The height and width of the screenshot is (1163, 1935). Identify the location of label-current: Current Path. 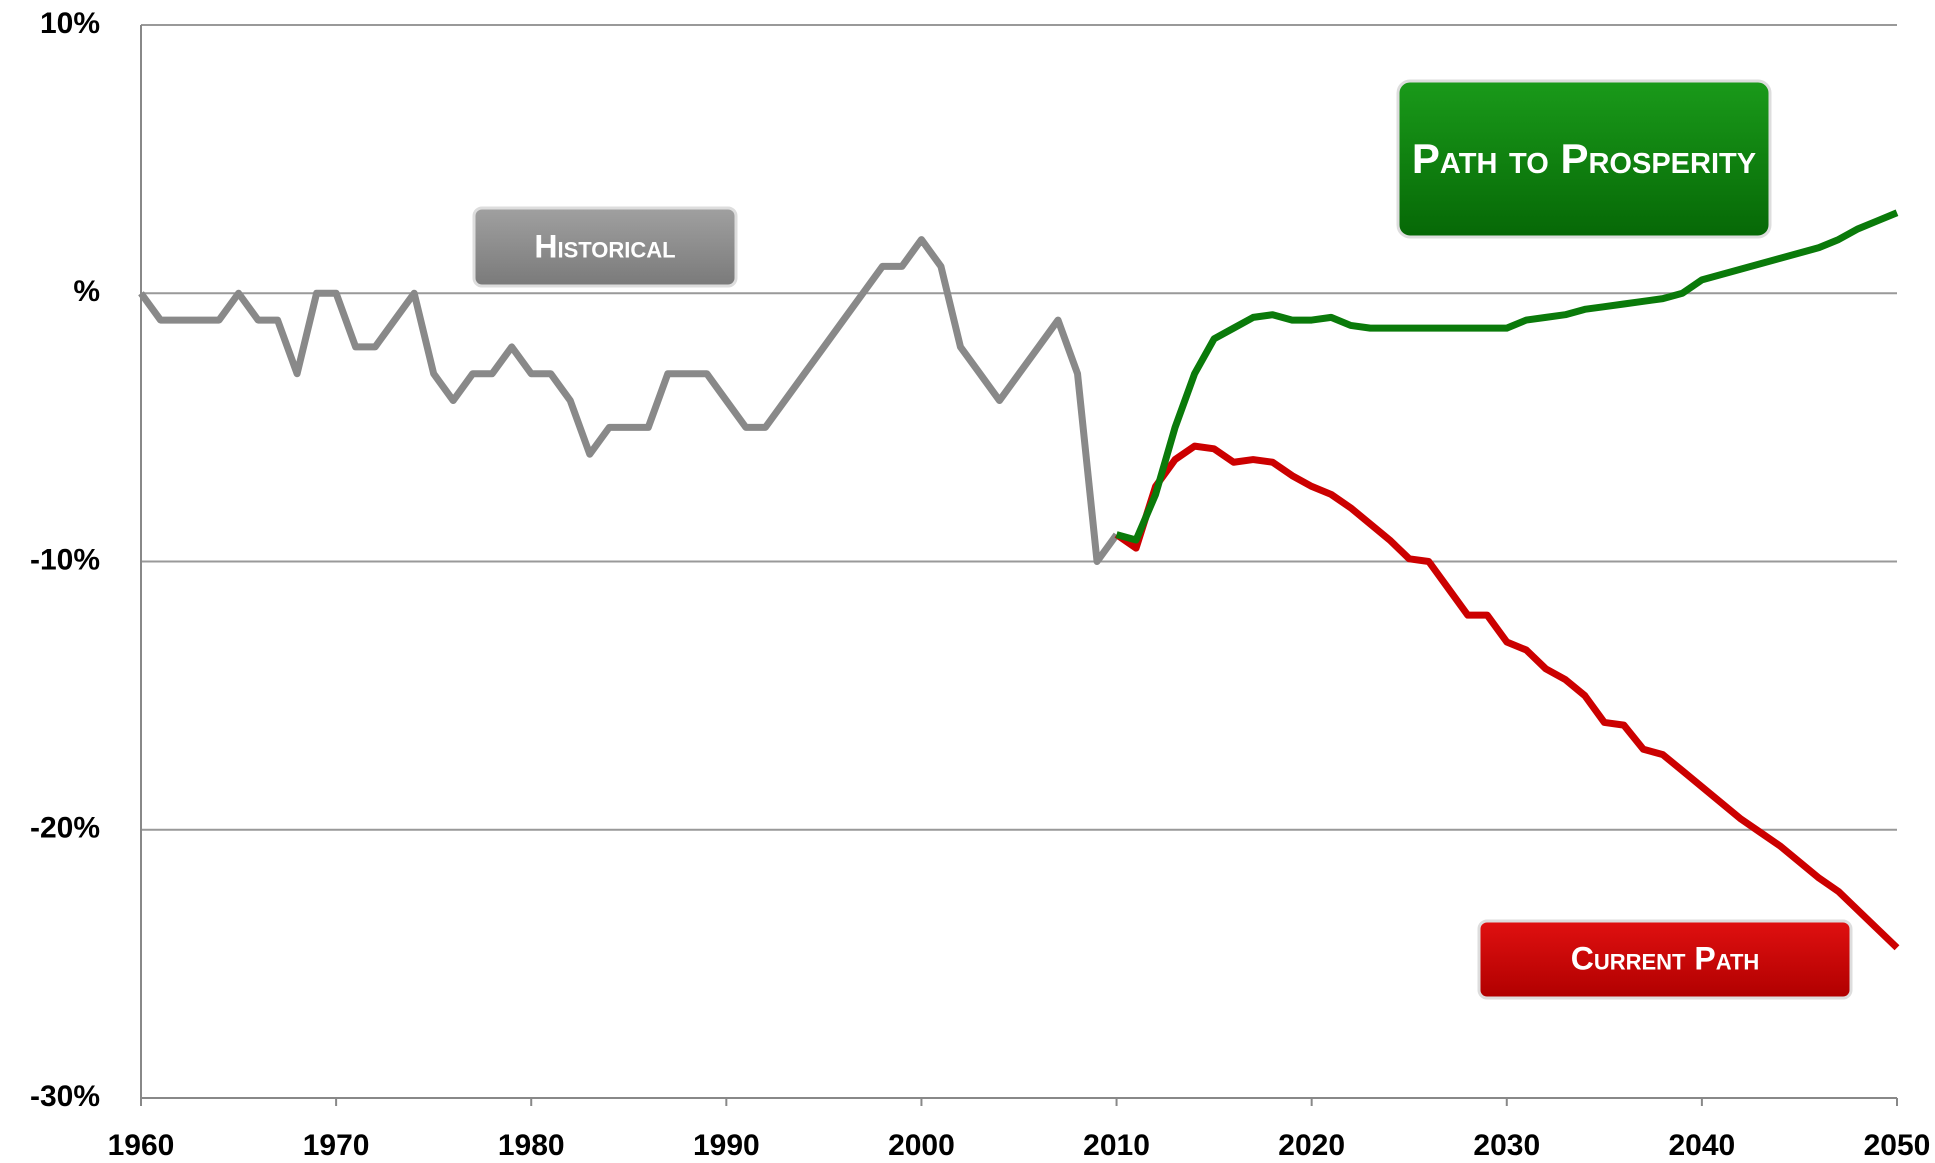
(1665, 959).